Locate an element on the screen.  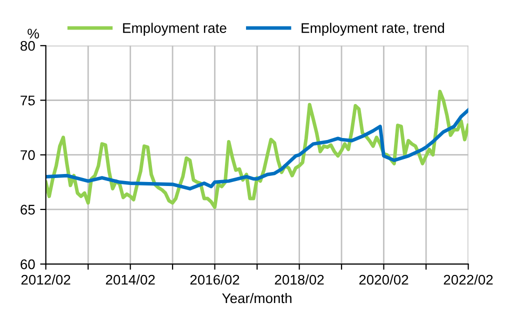
x-tick-label: 2018/02 is located at coordinates (299, 279).